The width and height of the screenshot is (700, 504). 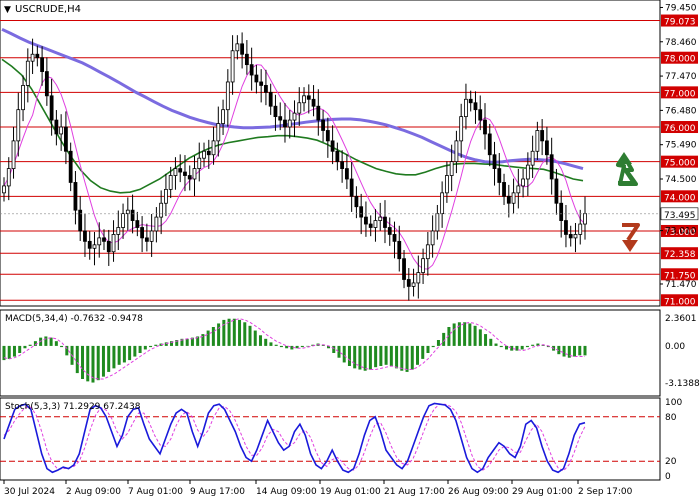 What do you see at coordinates (680, 216) in the screenshot?
I see `current-price-label: 73.495` at bounding box center [680, 216].